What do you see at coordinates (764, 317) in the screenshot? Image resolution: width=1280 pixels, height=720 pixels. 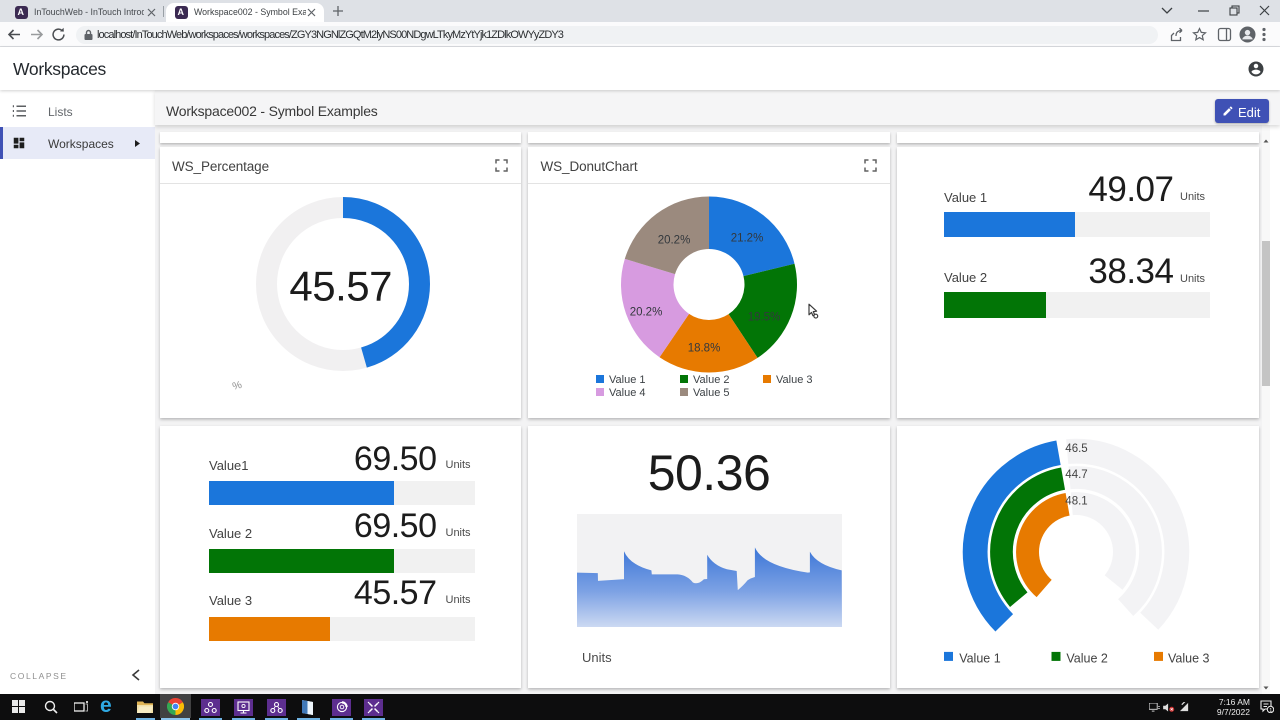 I see `svg-text: 19.5%` at bounding box center [764, 317].